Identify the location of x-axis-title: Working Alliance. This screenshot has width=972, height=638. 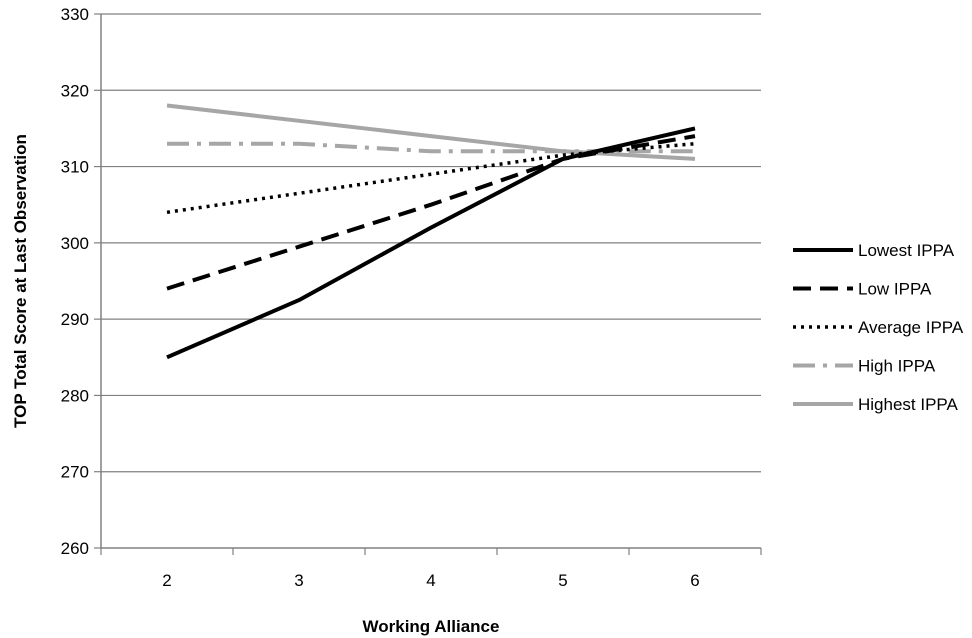
(431, 626).